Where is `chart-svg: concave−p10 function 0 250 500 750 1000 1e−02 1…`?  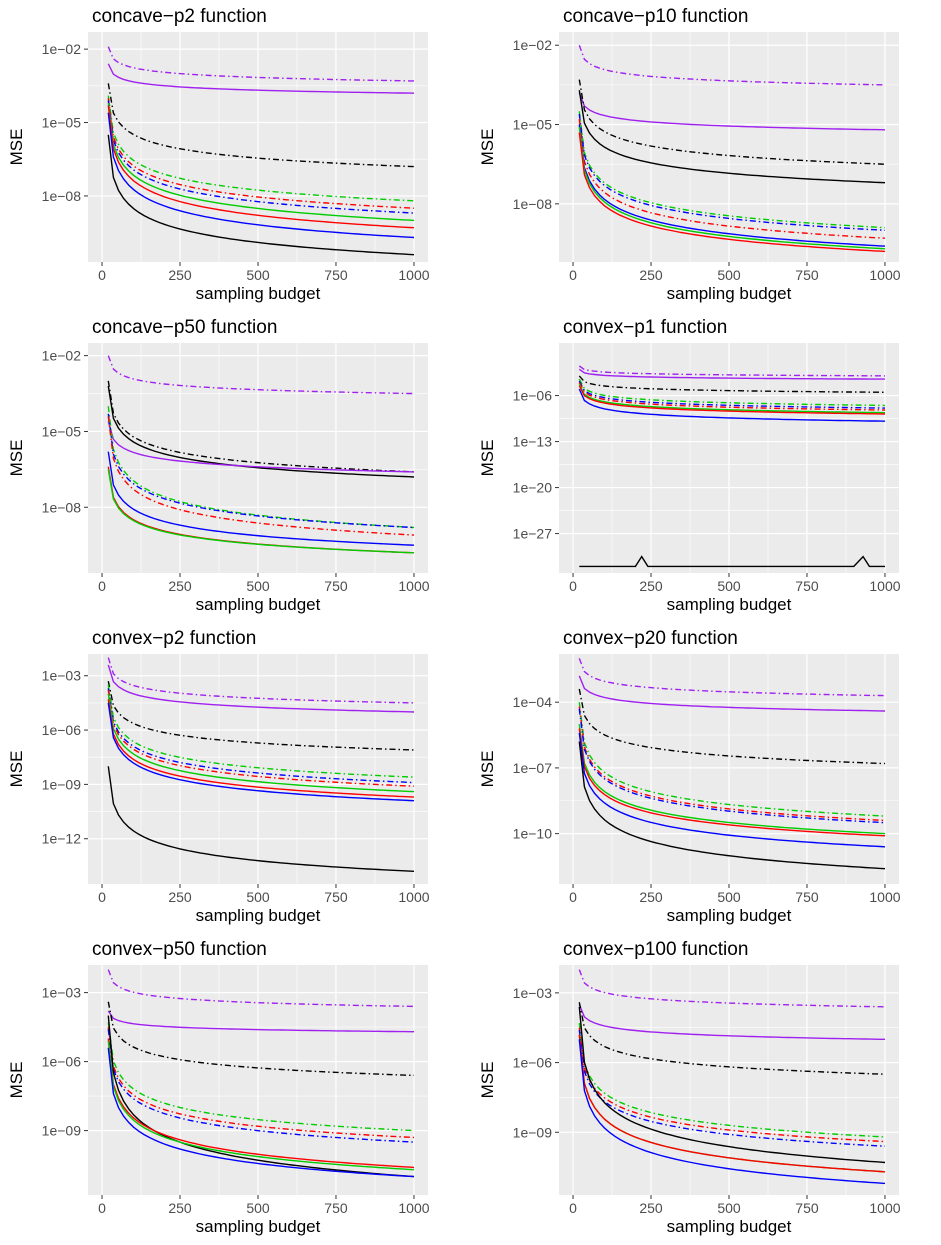 chart-svg: concave−p10 function 0 250 500 750 1000 1e−02 1… is located at coordinates (689, 154).